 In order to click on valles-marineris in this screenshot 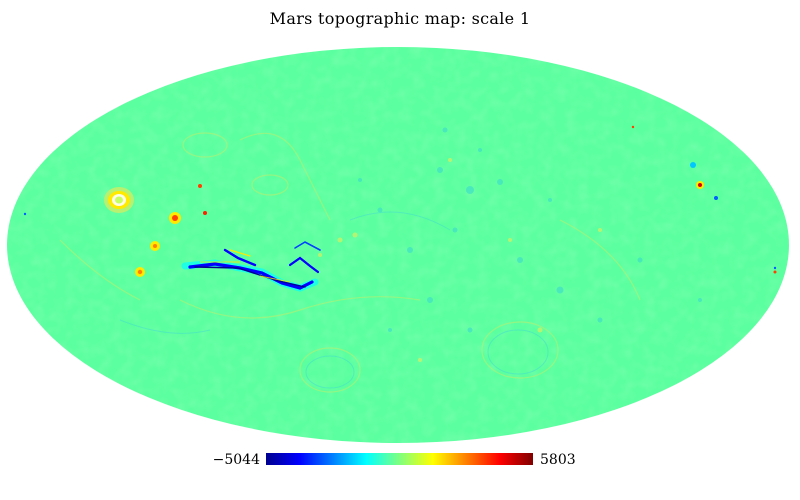, I will do `click(251, 266)`.